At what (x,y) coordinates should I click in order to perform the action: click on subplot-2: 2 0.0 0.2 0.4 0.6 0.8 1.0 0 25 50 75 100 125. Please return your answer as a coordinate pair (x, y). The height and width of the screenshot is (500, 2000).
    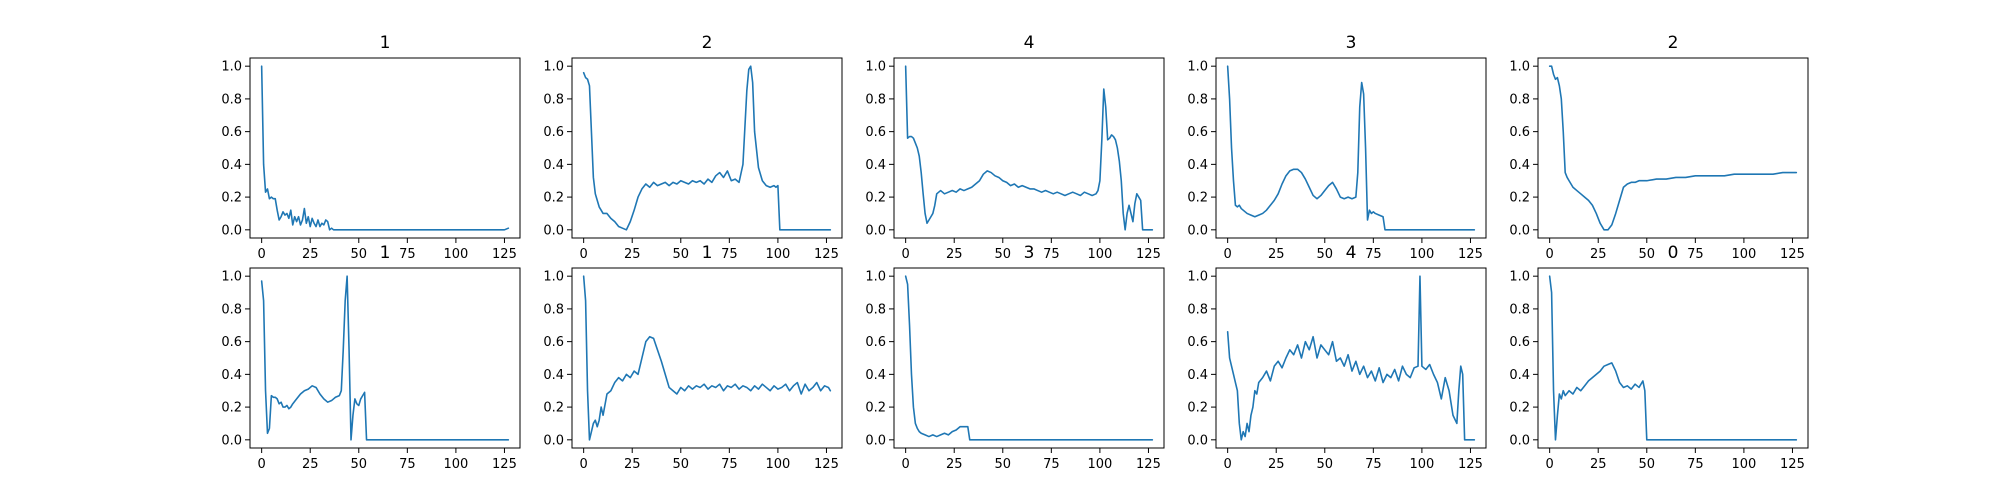
    Looking at the image, I should click on (693, 147).